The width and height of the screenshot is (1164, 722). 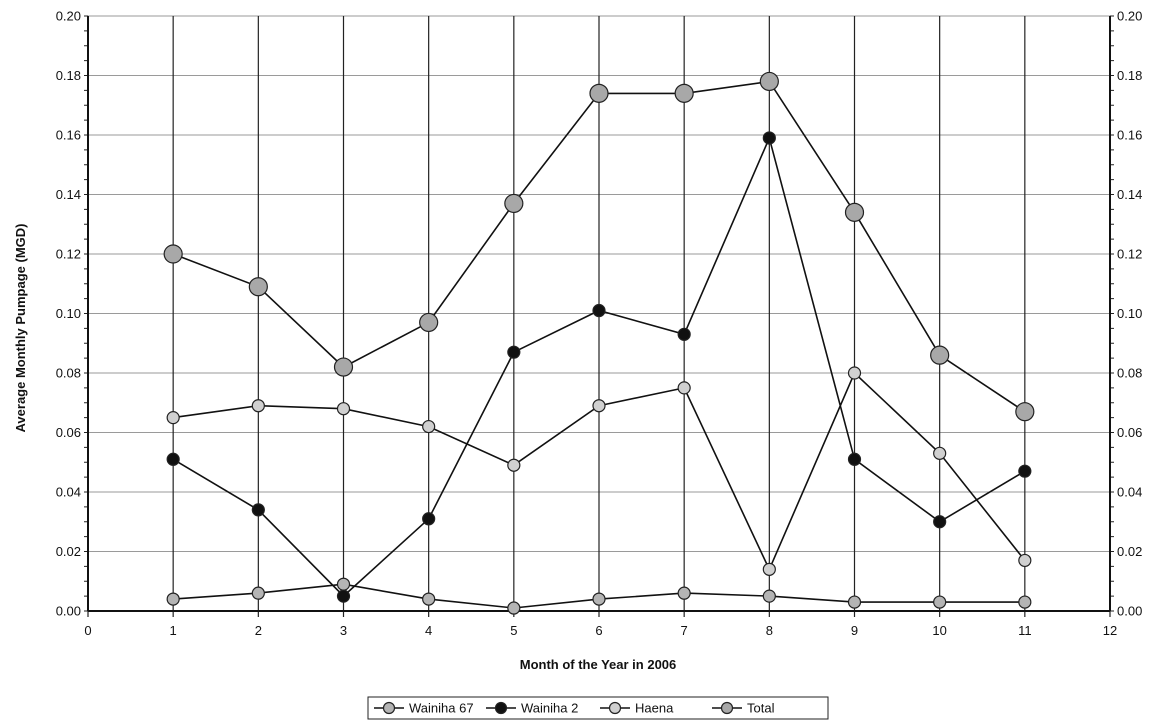 I want to click on y-tick-label-right: 0.08, so click(x=1129, y=373).